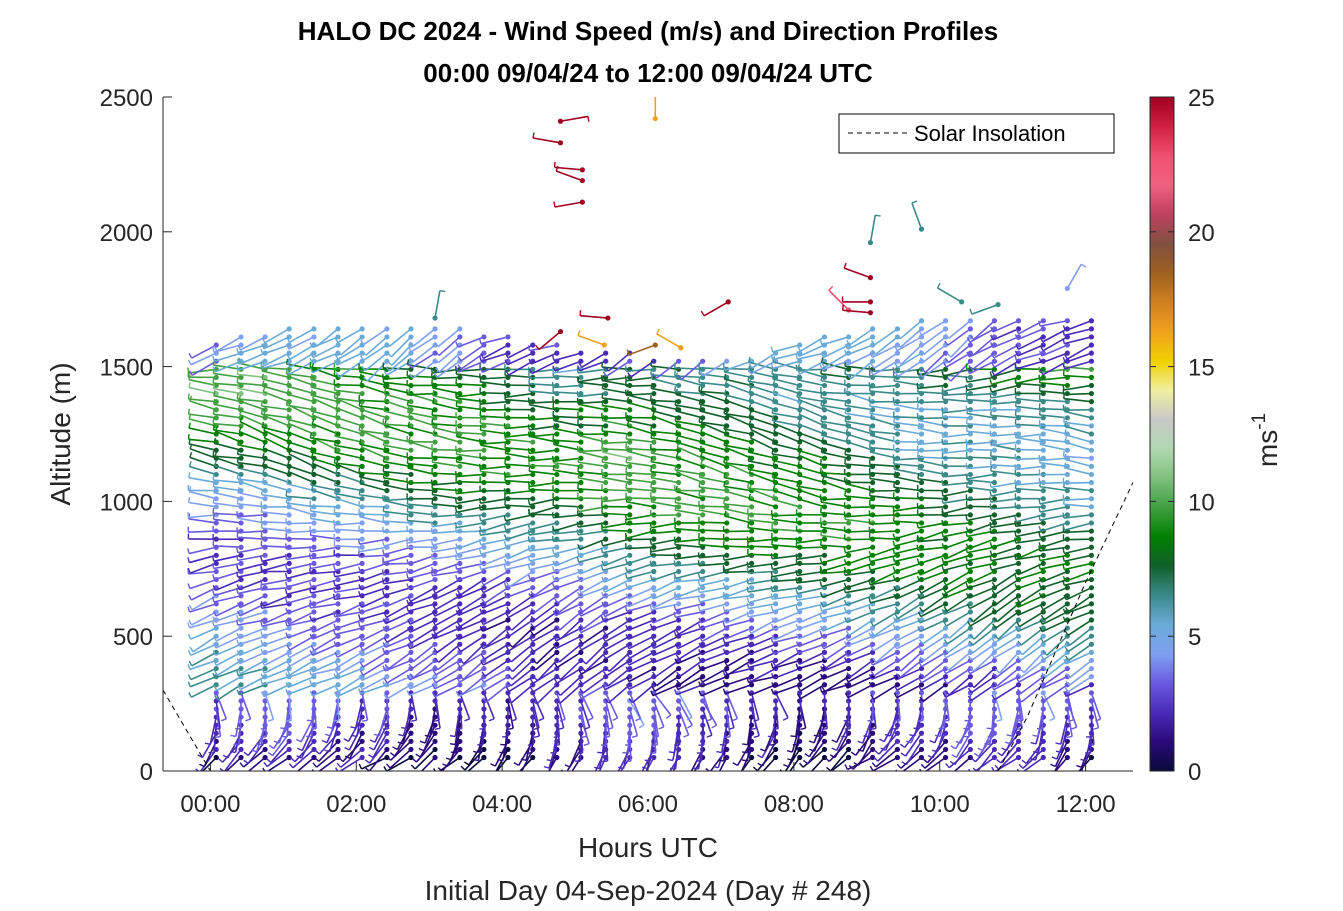  Describe the element at coordinates (990, 133) in the screenshot. I see `legend-entry-solar-insolation: Solar Insolation` at that location.